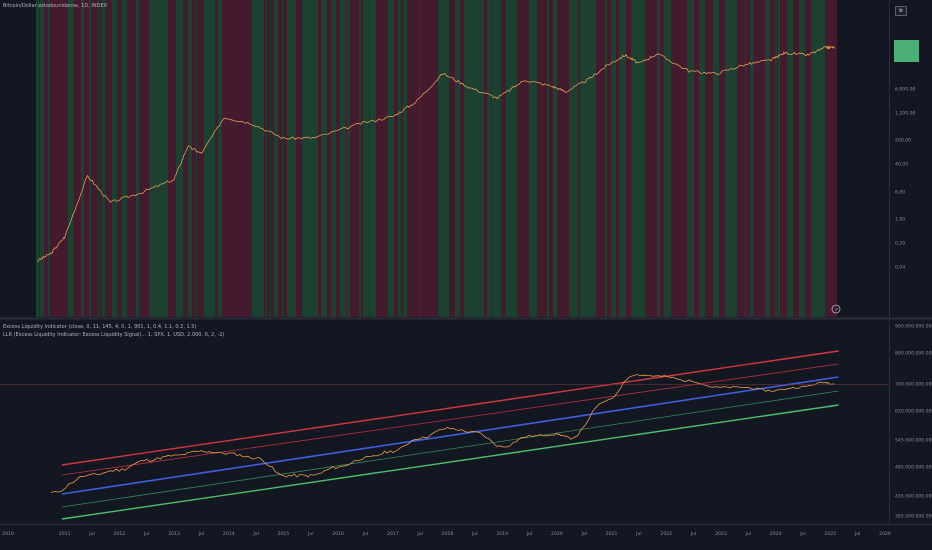  I want to click on flag-icon: ↗, so click(836, 309).